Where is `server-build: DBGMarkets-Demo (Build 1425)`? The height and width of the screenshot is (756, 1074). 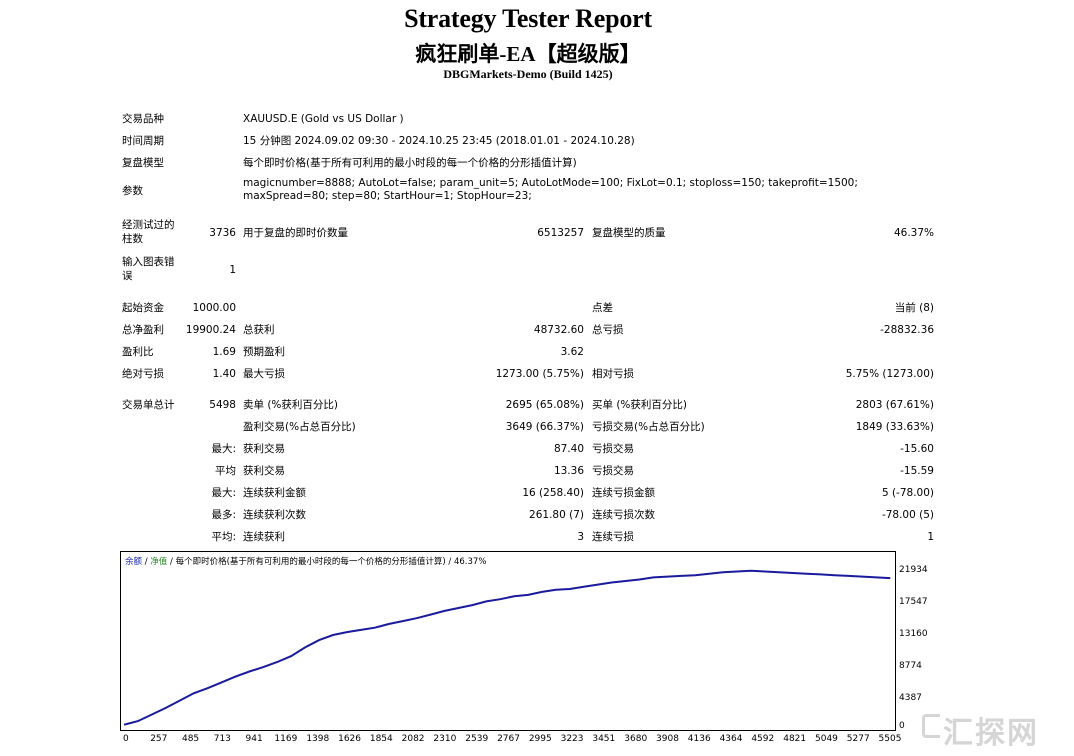 server-build: DBGMarkets-Demo (Build 1425) is located at coordinates (528, 74).